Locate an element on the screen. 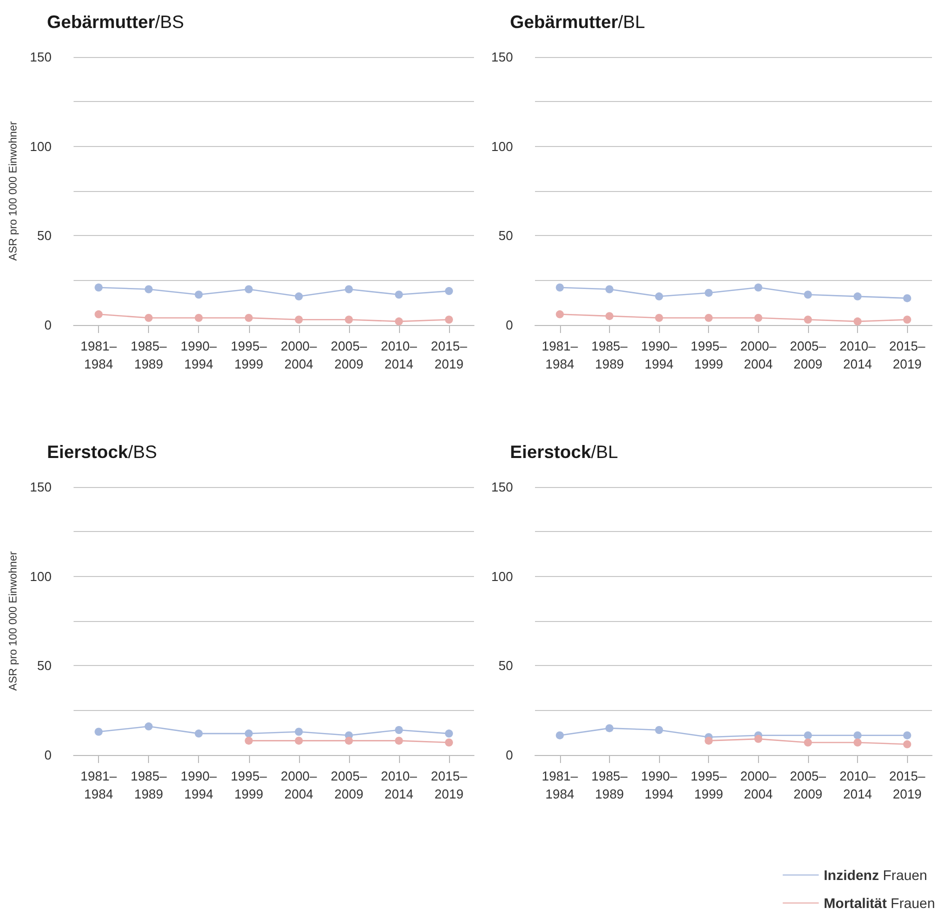  chart-title: Gebärmutter/BS is located at coordinates (115, 22).